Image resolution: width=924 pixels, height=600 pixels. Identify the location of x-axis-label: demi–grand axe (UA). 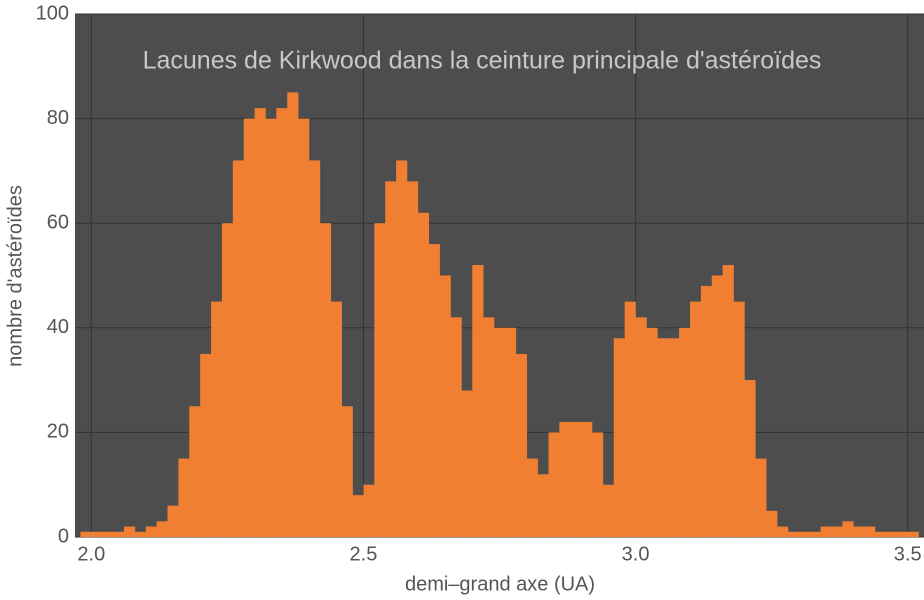
(500, 584).